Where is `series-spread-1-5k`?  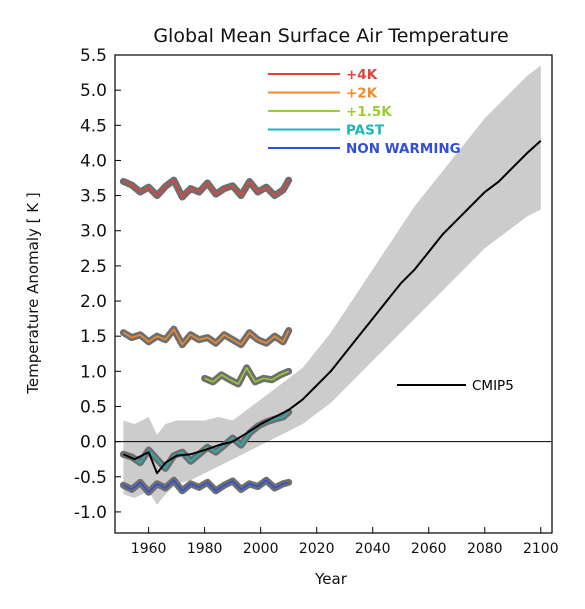 series-spread-1-5k is located at coordinates (247, 376).